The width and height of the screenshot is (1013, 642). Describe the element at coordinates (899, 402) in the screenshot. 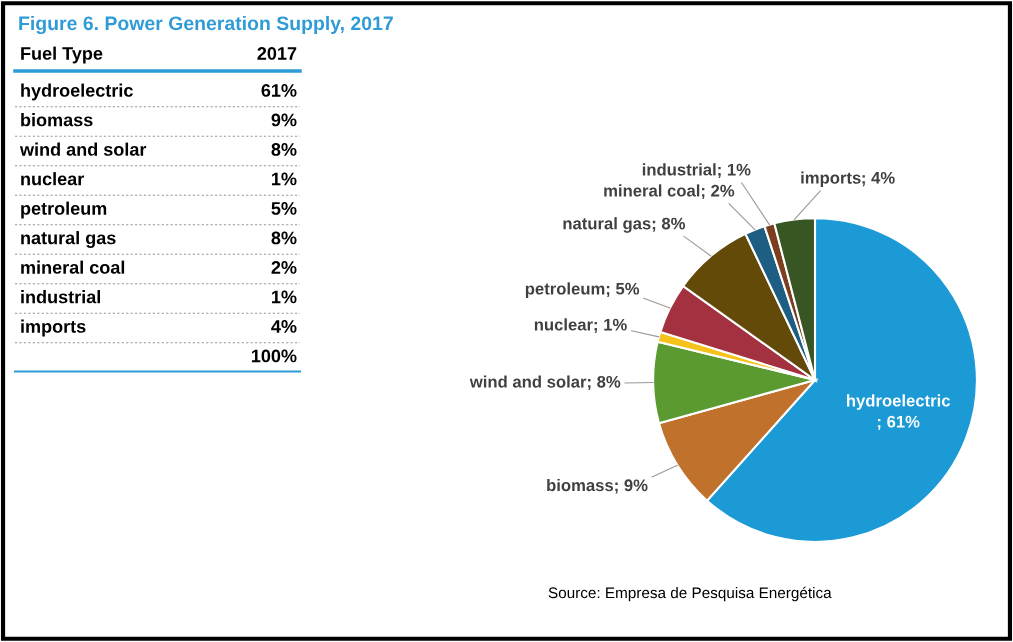

I see `slice-label: hydroelectric` at that location.